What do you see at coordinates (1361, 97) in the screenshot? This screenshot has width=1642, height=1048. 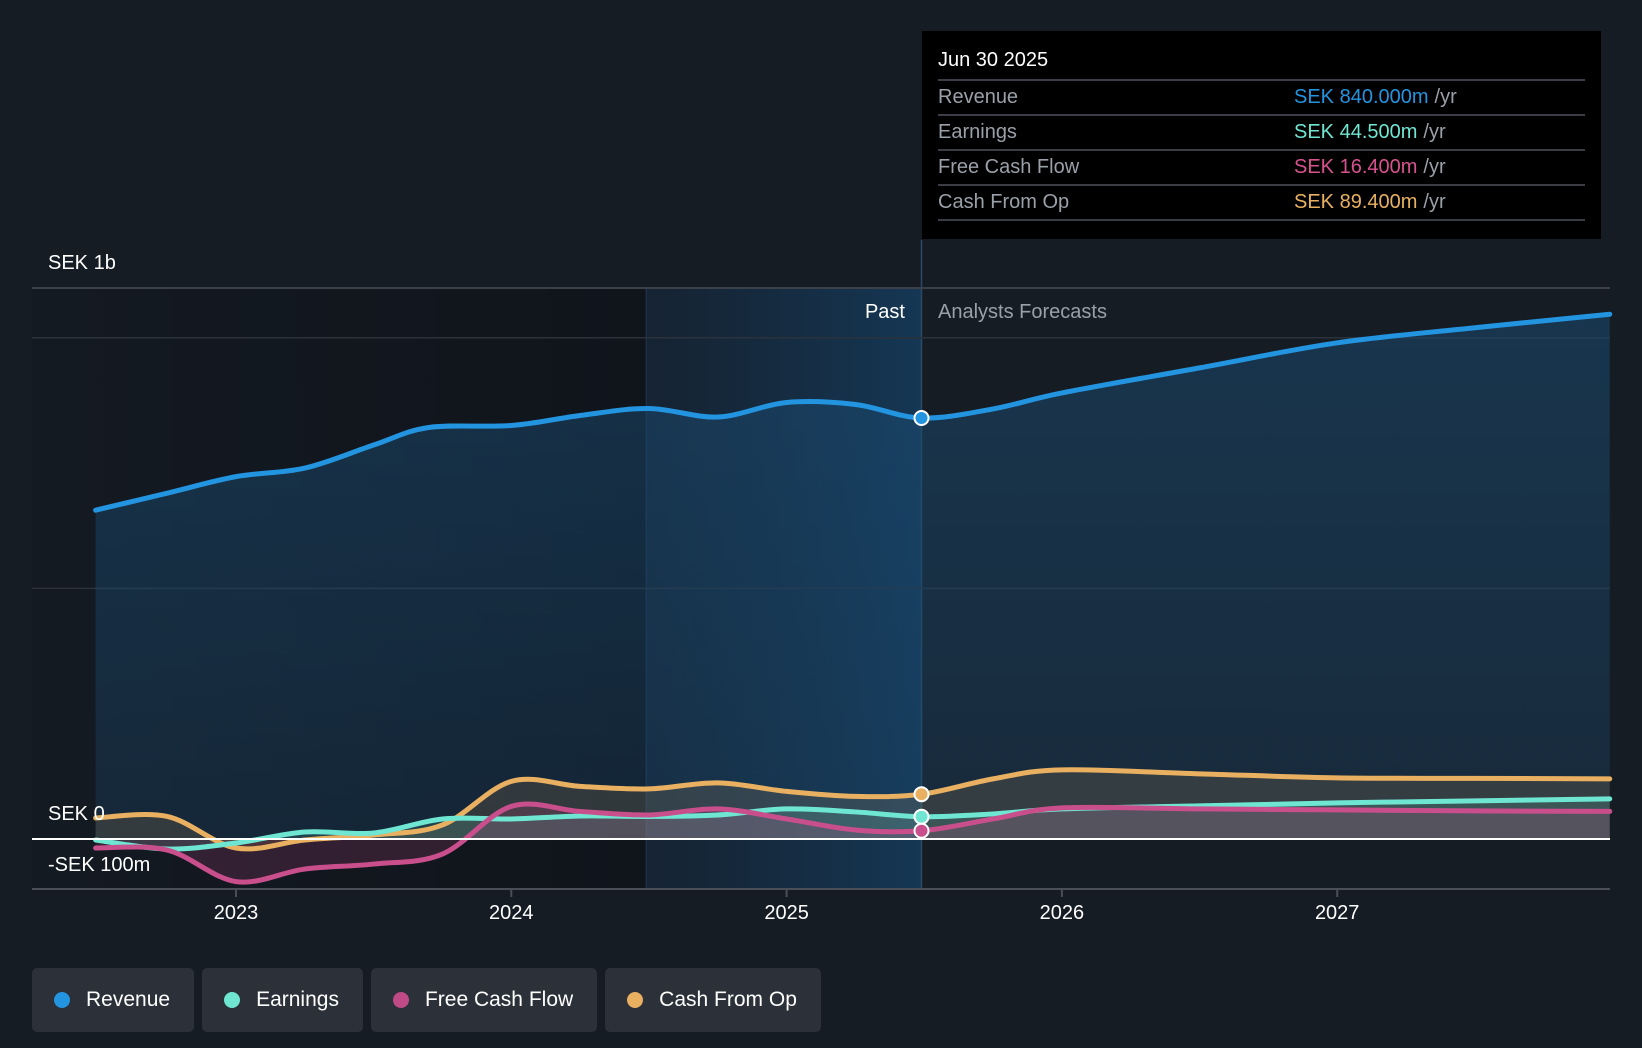 I see `tooltip-value: SEK 840.000m` at bounding box center [1361, 97].